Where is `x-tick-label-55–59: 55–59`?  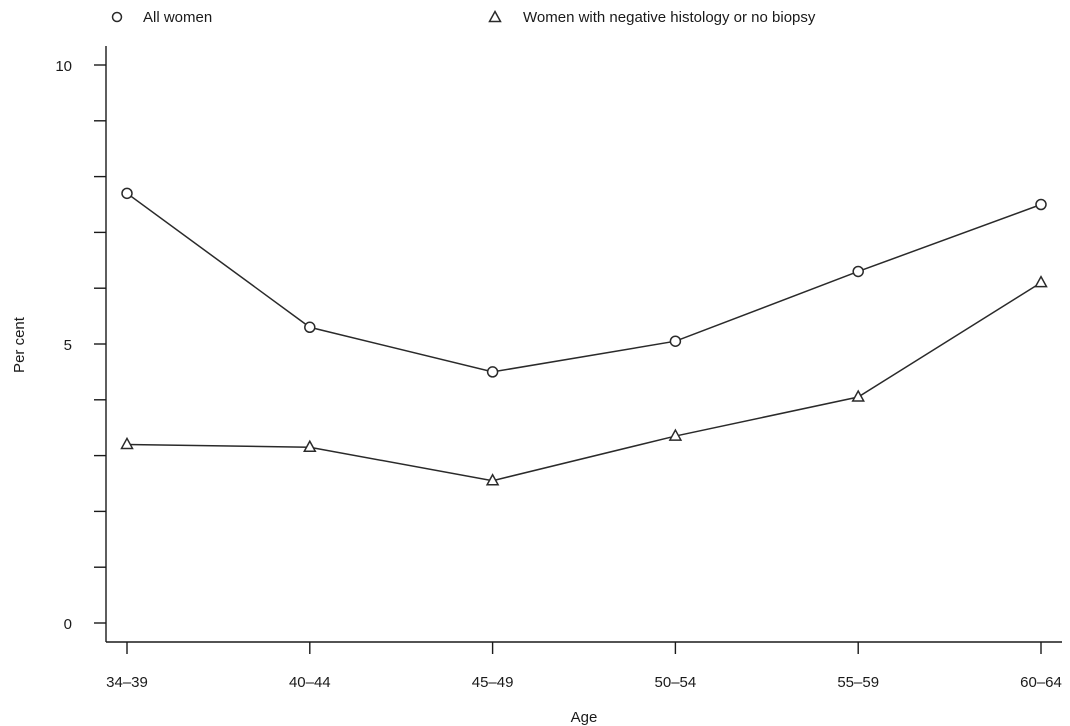
x-tick-label-55–59: 55–59 is located at coordinates (858, 682).